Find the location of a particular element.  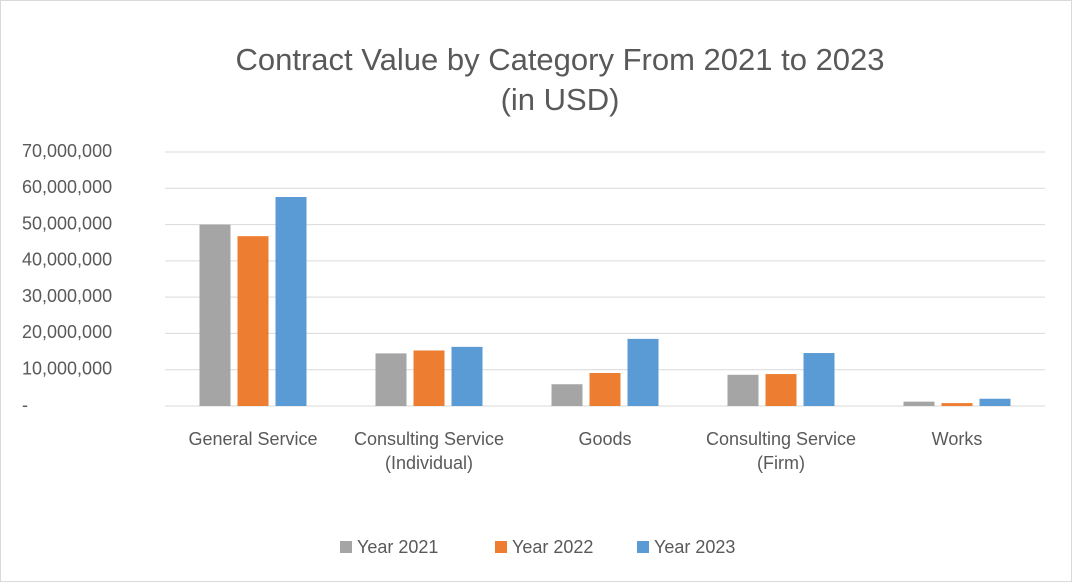

x-tick-label: General Service is located at coordinates (253, 439).